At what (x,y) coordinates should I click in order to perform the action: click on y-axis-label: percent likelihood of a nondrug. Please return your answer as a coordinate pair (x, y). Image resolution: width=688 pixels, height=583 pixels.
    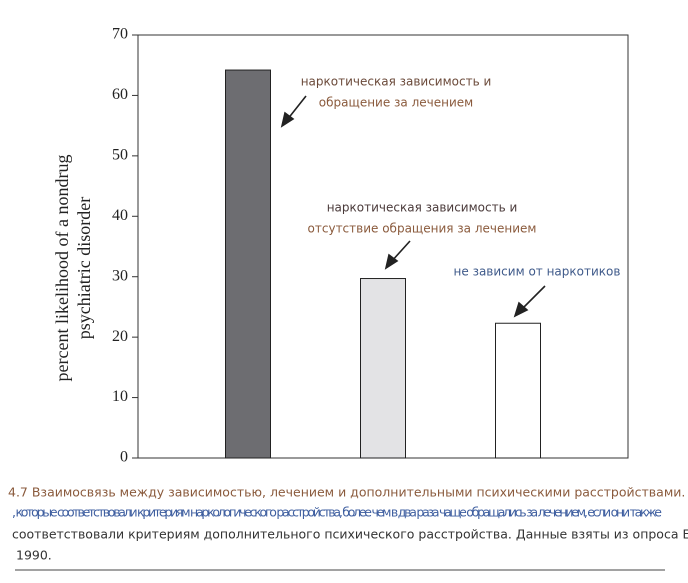
    Looking at the image, I should click on (62, 268).